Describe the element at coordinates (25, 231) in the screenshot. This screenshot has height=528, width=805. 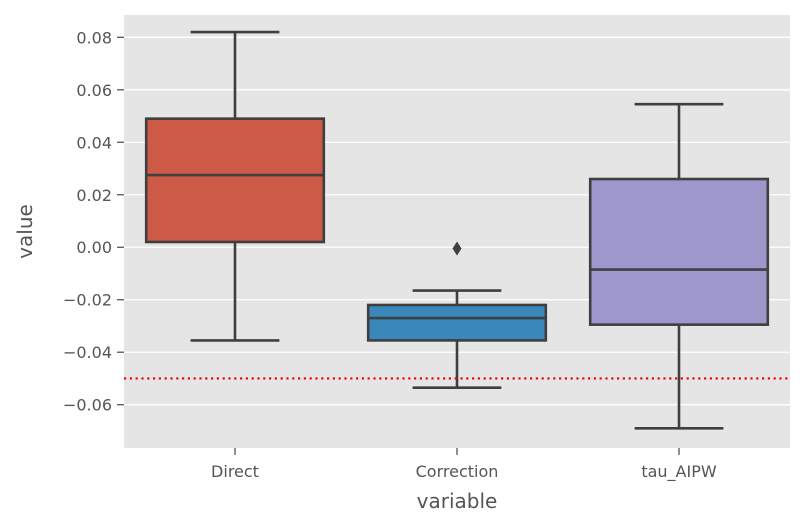
I see `y-axis-label: value` at that location.